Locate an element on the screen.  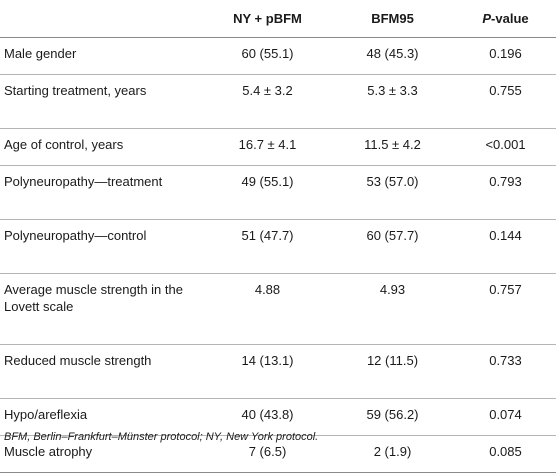
row-label: Polyneuropathy—control is located at coordinates (102, 246).